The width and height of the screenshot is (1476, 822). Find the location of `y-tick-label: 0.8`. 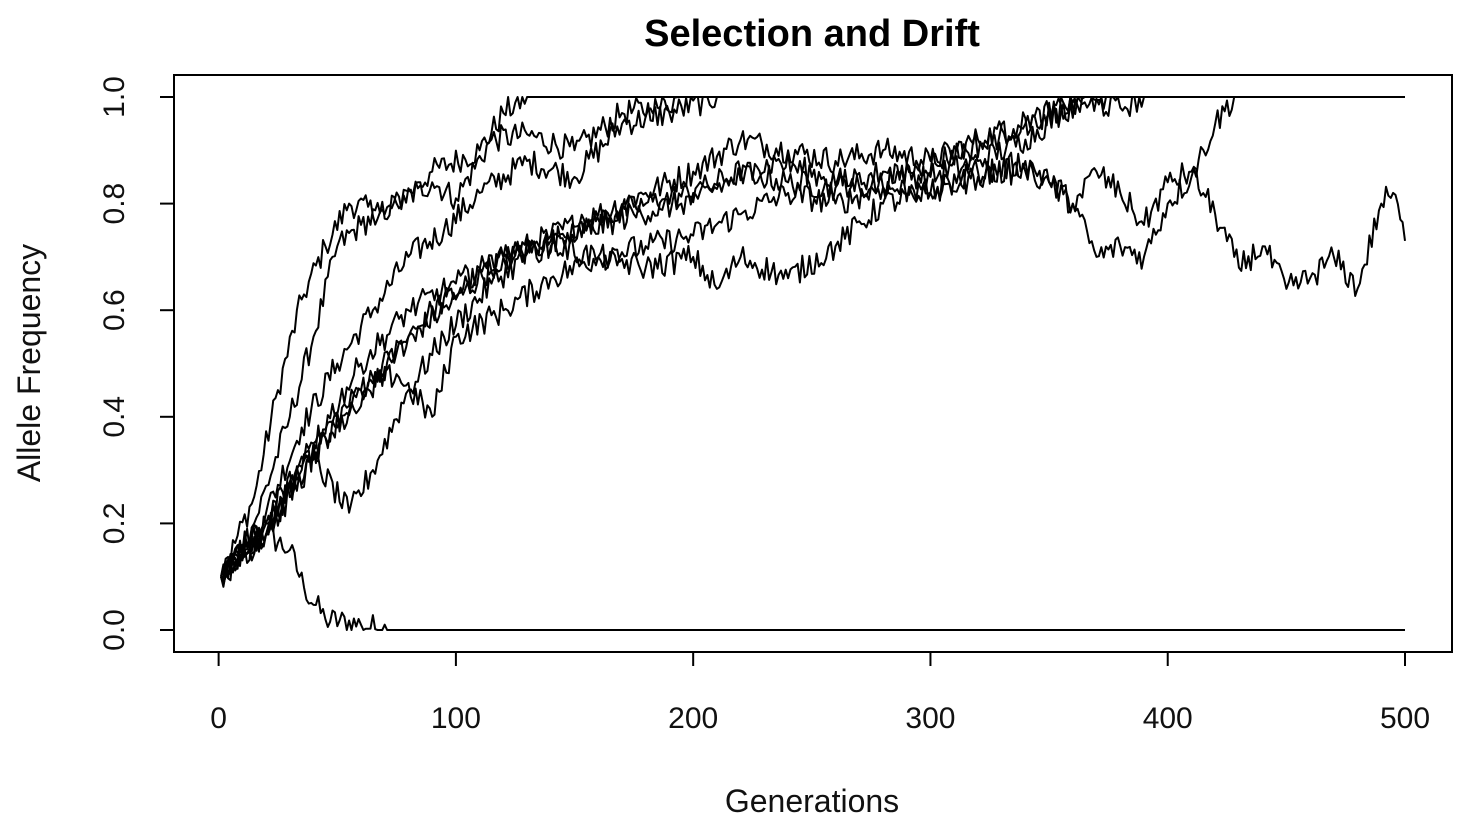

y-tick-label: 0.8 is located at coordinates (114, 204).